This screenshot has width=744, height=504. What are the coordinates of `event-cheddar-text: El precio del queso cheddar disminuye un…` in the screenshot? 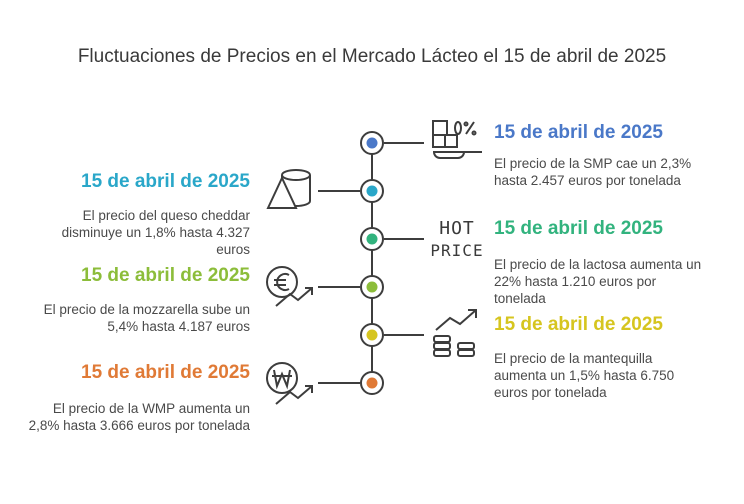 It's located at (155, 232).